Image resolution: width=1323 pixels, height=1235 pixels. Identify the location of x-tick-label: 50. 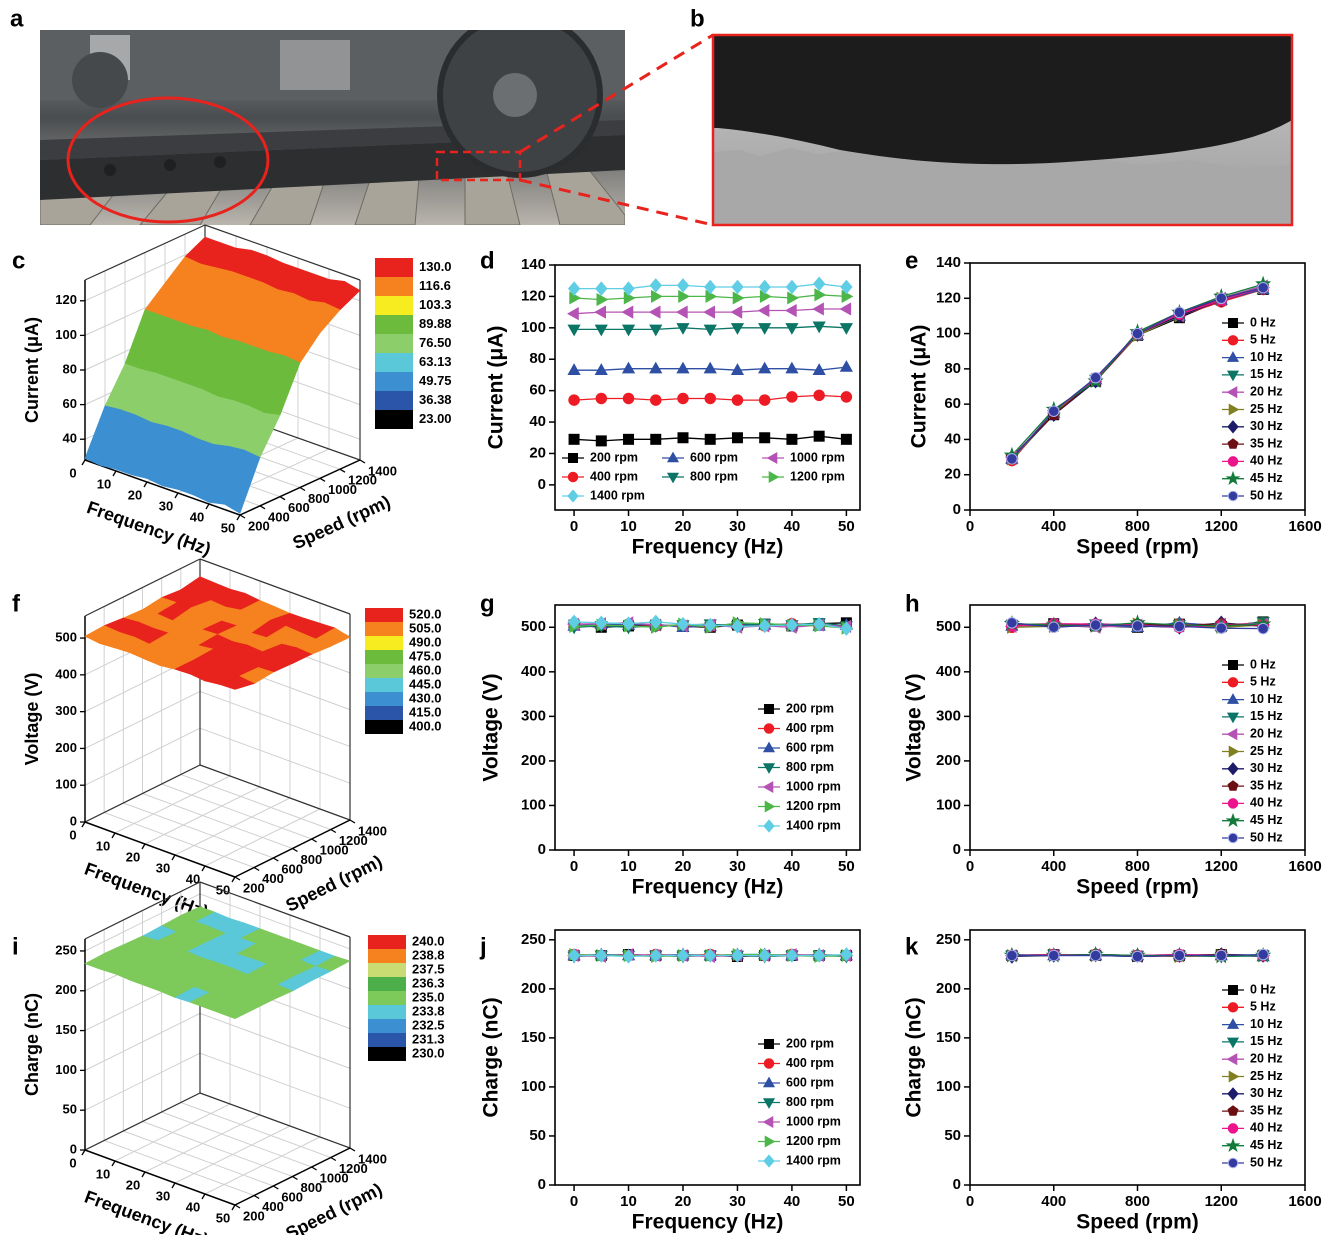
(846, 866).